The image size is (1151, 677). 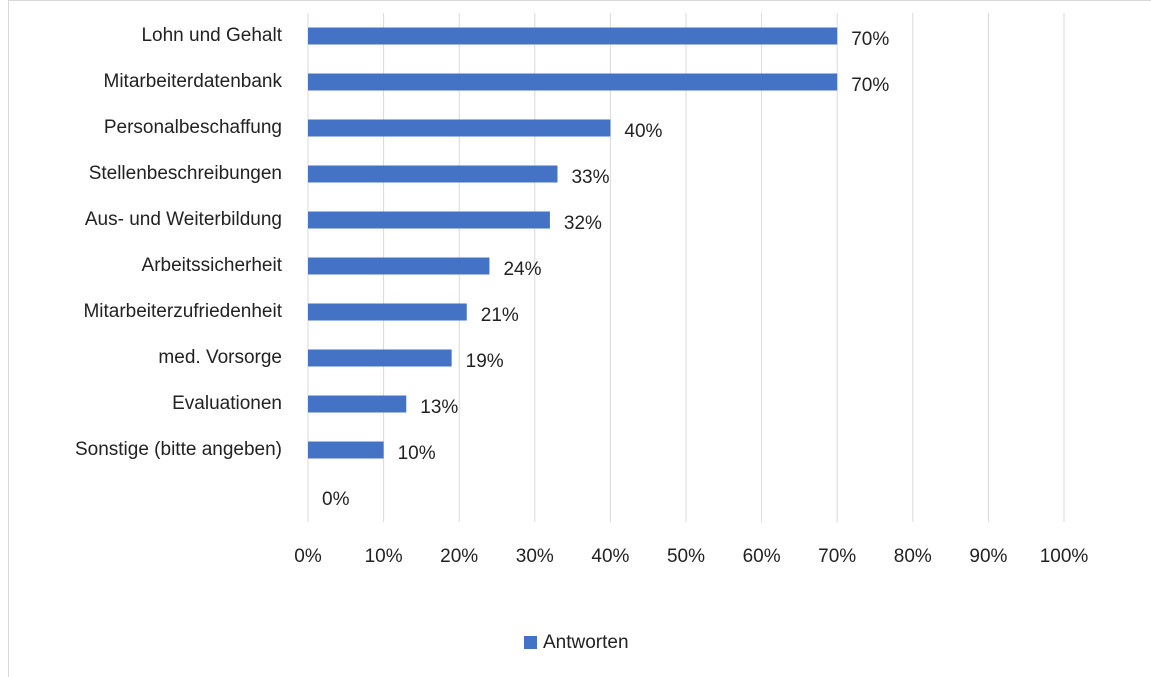 I want to click on data-label: 32%, so click(x=583, y=223).